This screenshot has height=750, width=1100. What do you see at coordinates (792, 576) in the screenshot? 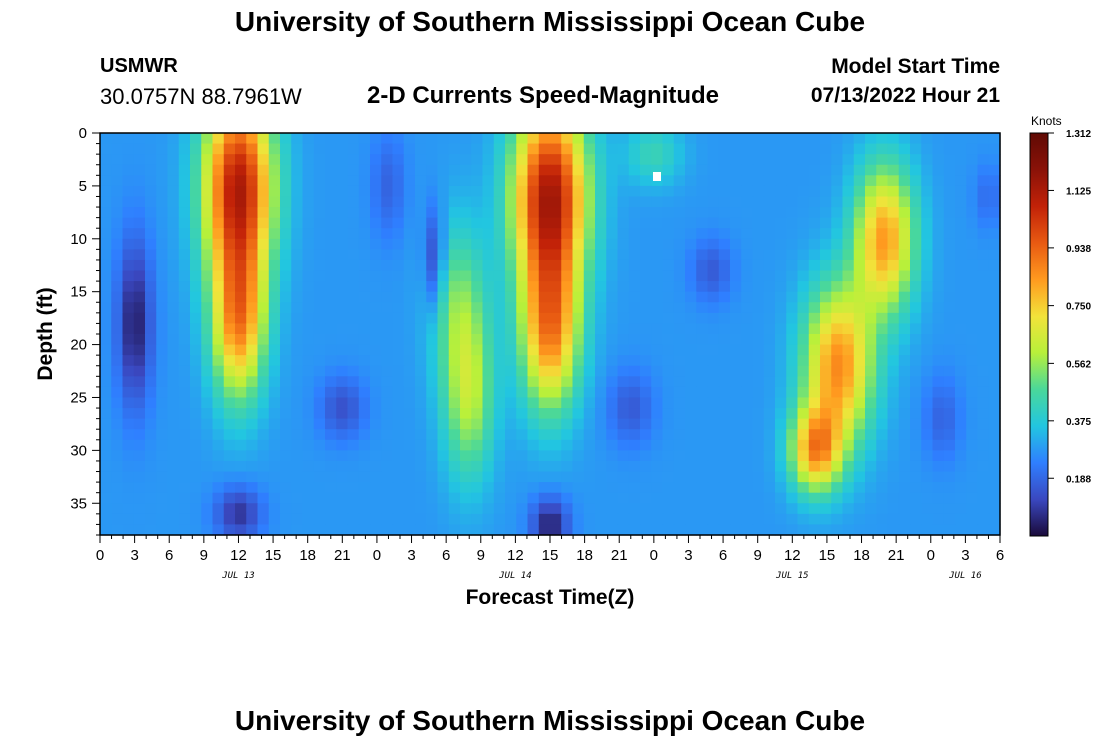
I see `date-label: JUL 15` at bounding box center [792, 576].